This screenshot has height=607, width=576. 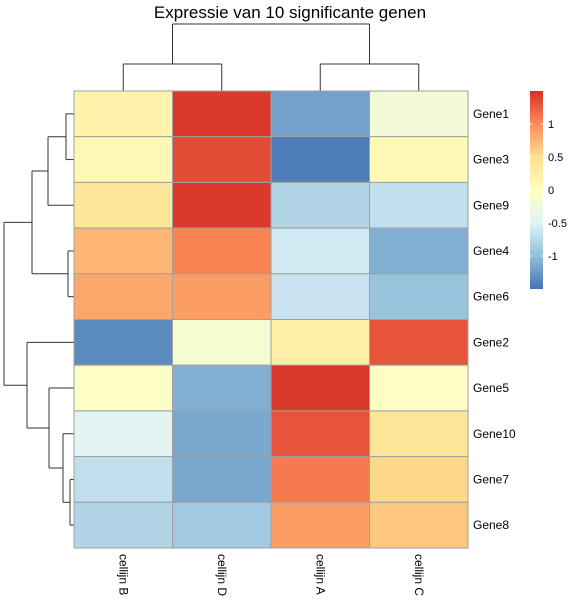 What do you see at coordinates (491, 342) in the screenshot?
I see `row-label: Gene2` at bounding box center [491, 342].